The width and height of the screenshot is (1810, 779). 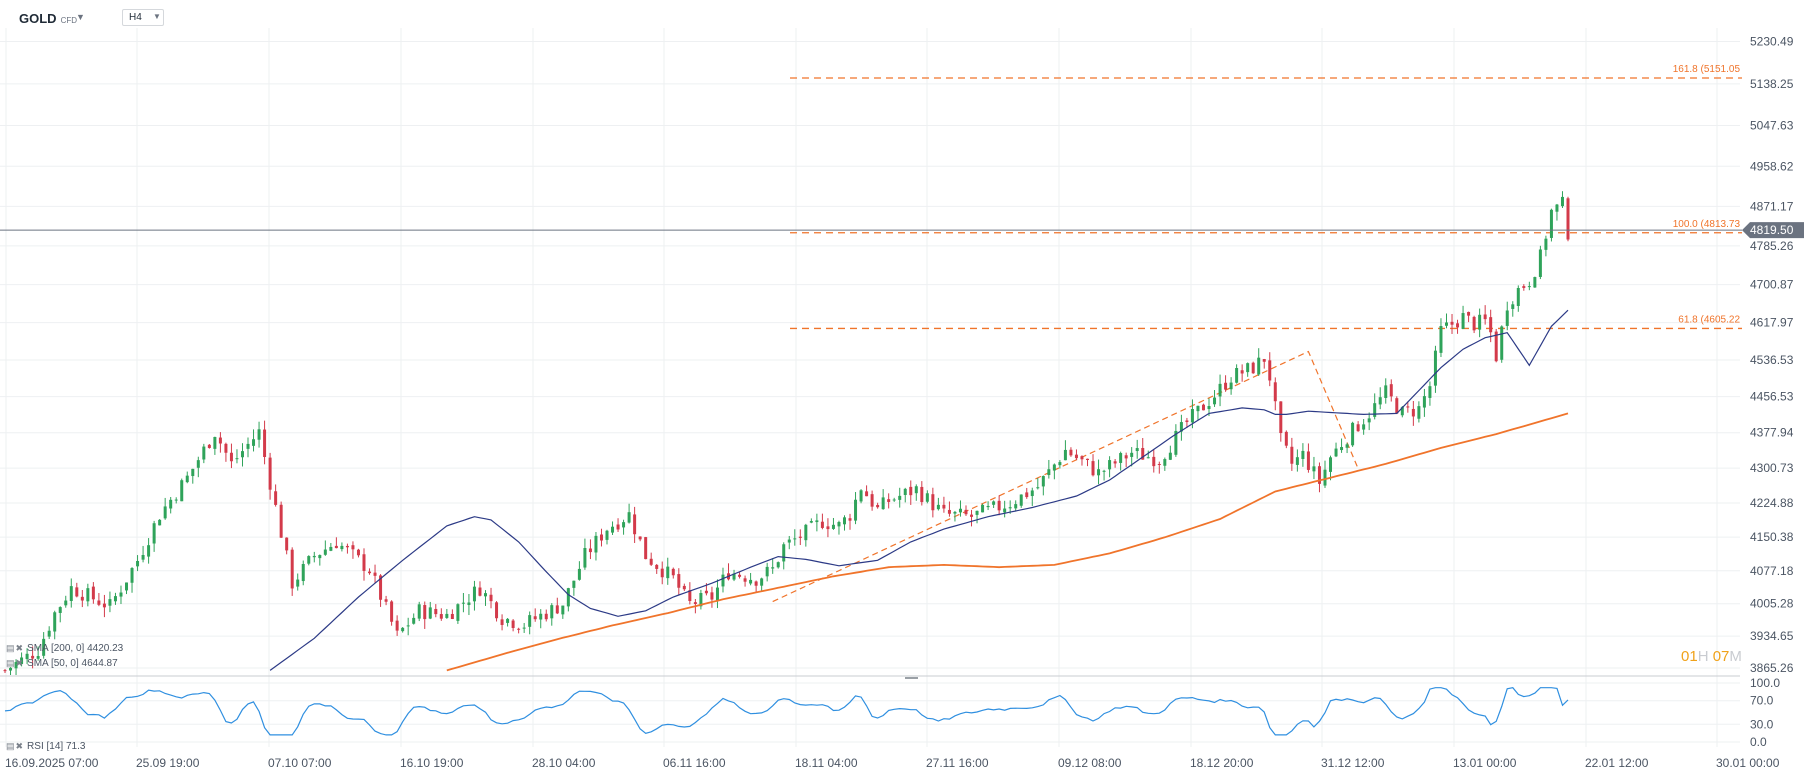 What do you see at coordinates (1765, 683) in the screenshot?
I see `rsi-tick-label: 100.0` at bounding box center [1765, 683].